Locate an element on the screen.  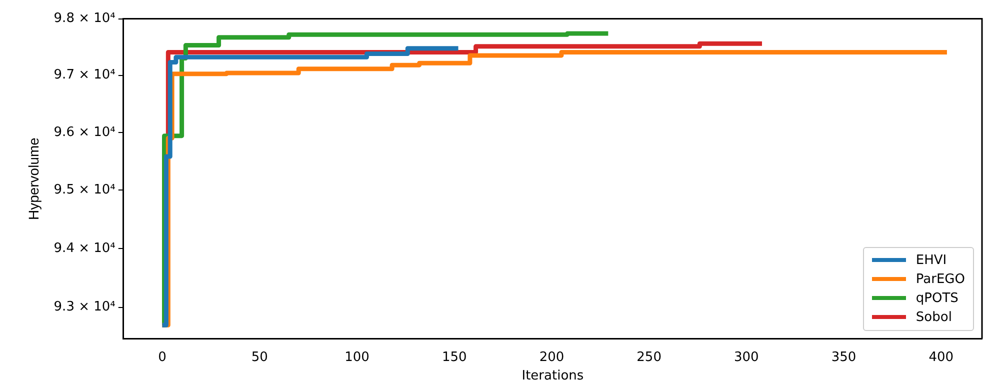
x-tick-label: 300 is located at coordinates (746, 357).